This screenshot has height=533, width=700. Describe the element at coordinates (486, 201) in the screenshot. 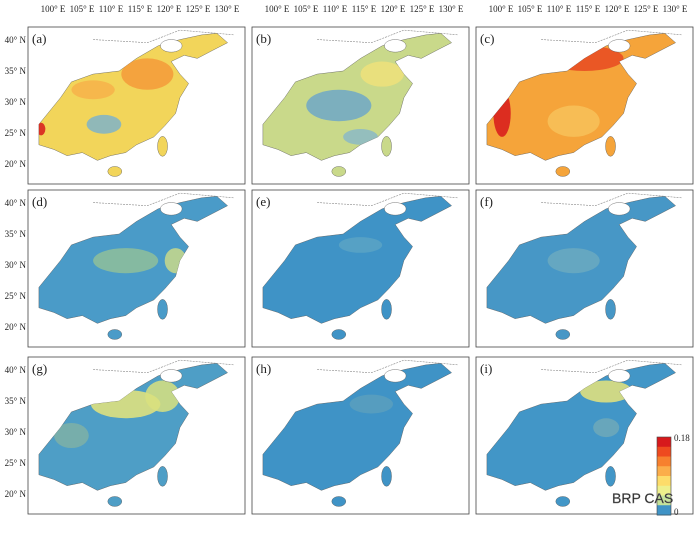

I see `panel-label: (f)` at that location.